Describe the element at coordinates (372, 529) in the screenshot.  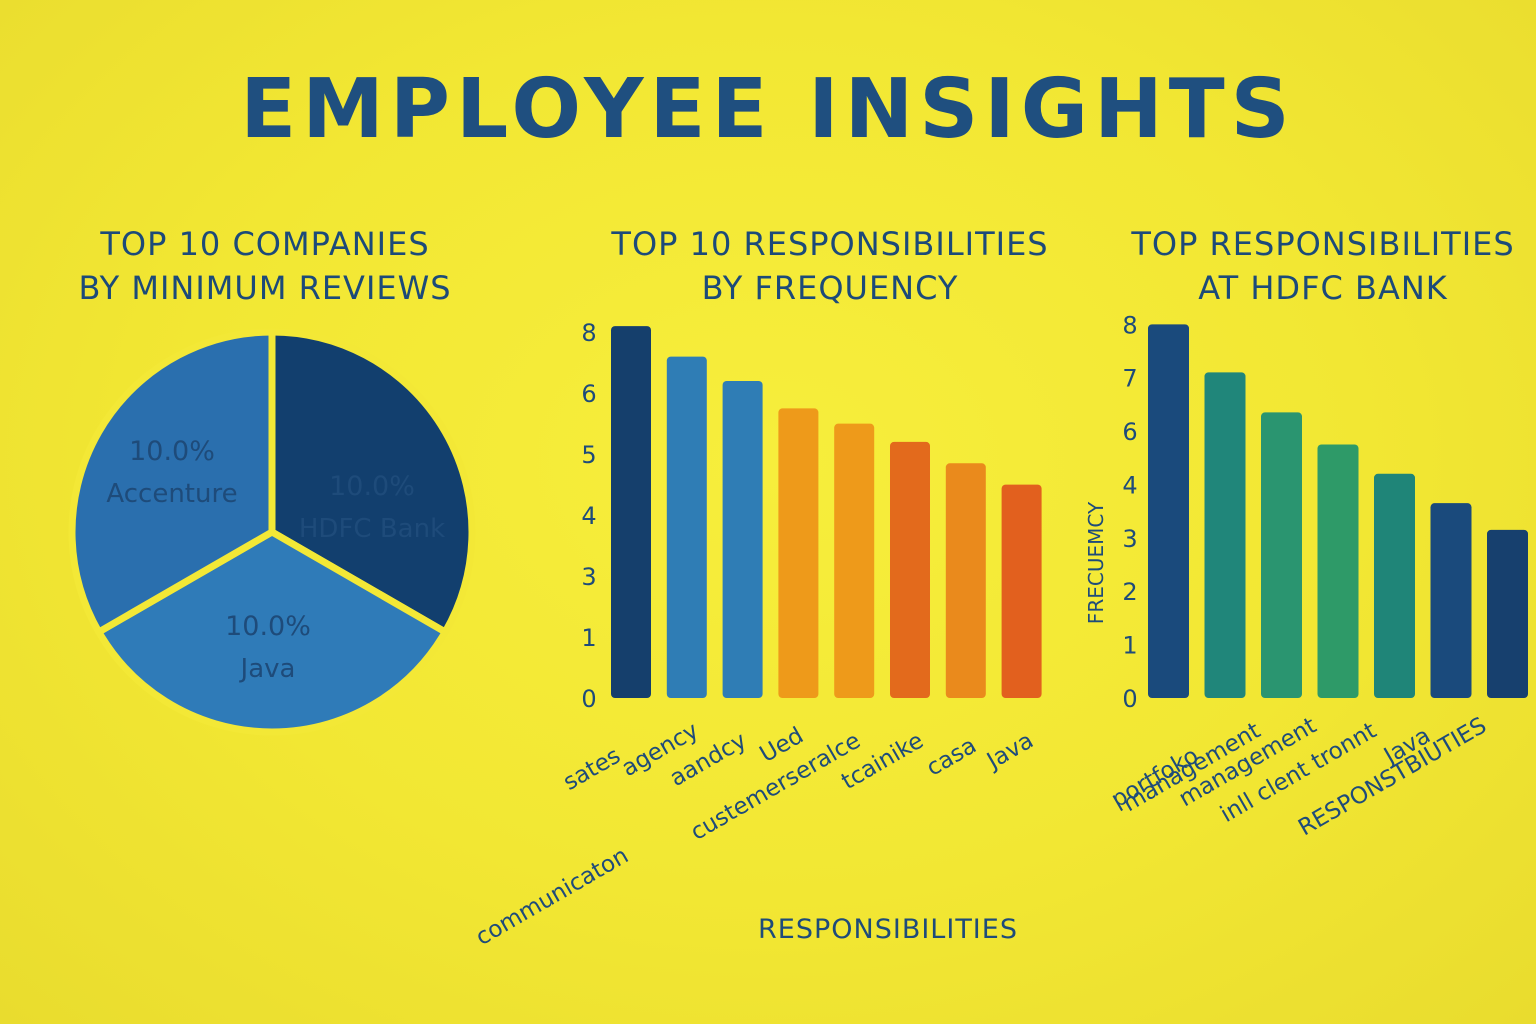
I see `pie-slice-label: HDFC Bank` at that location.